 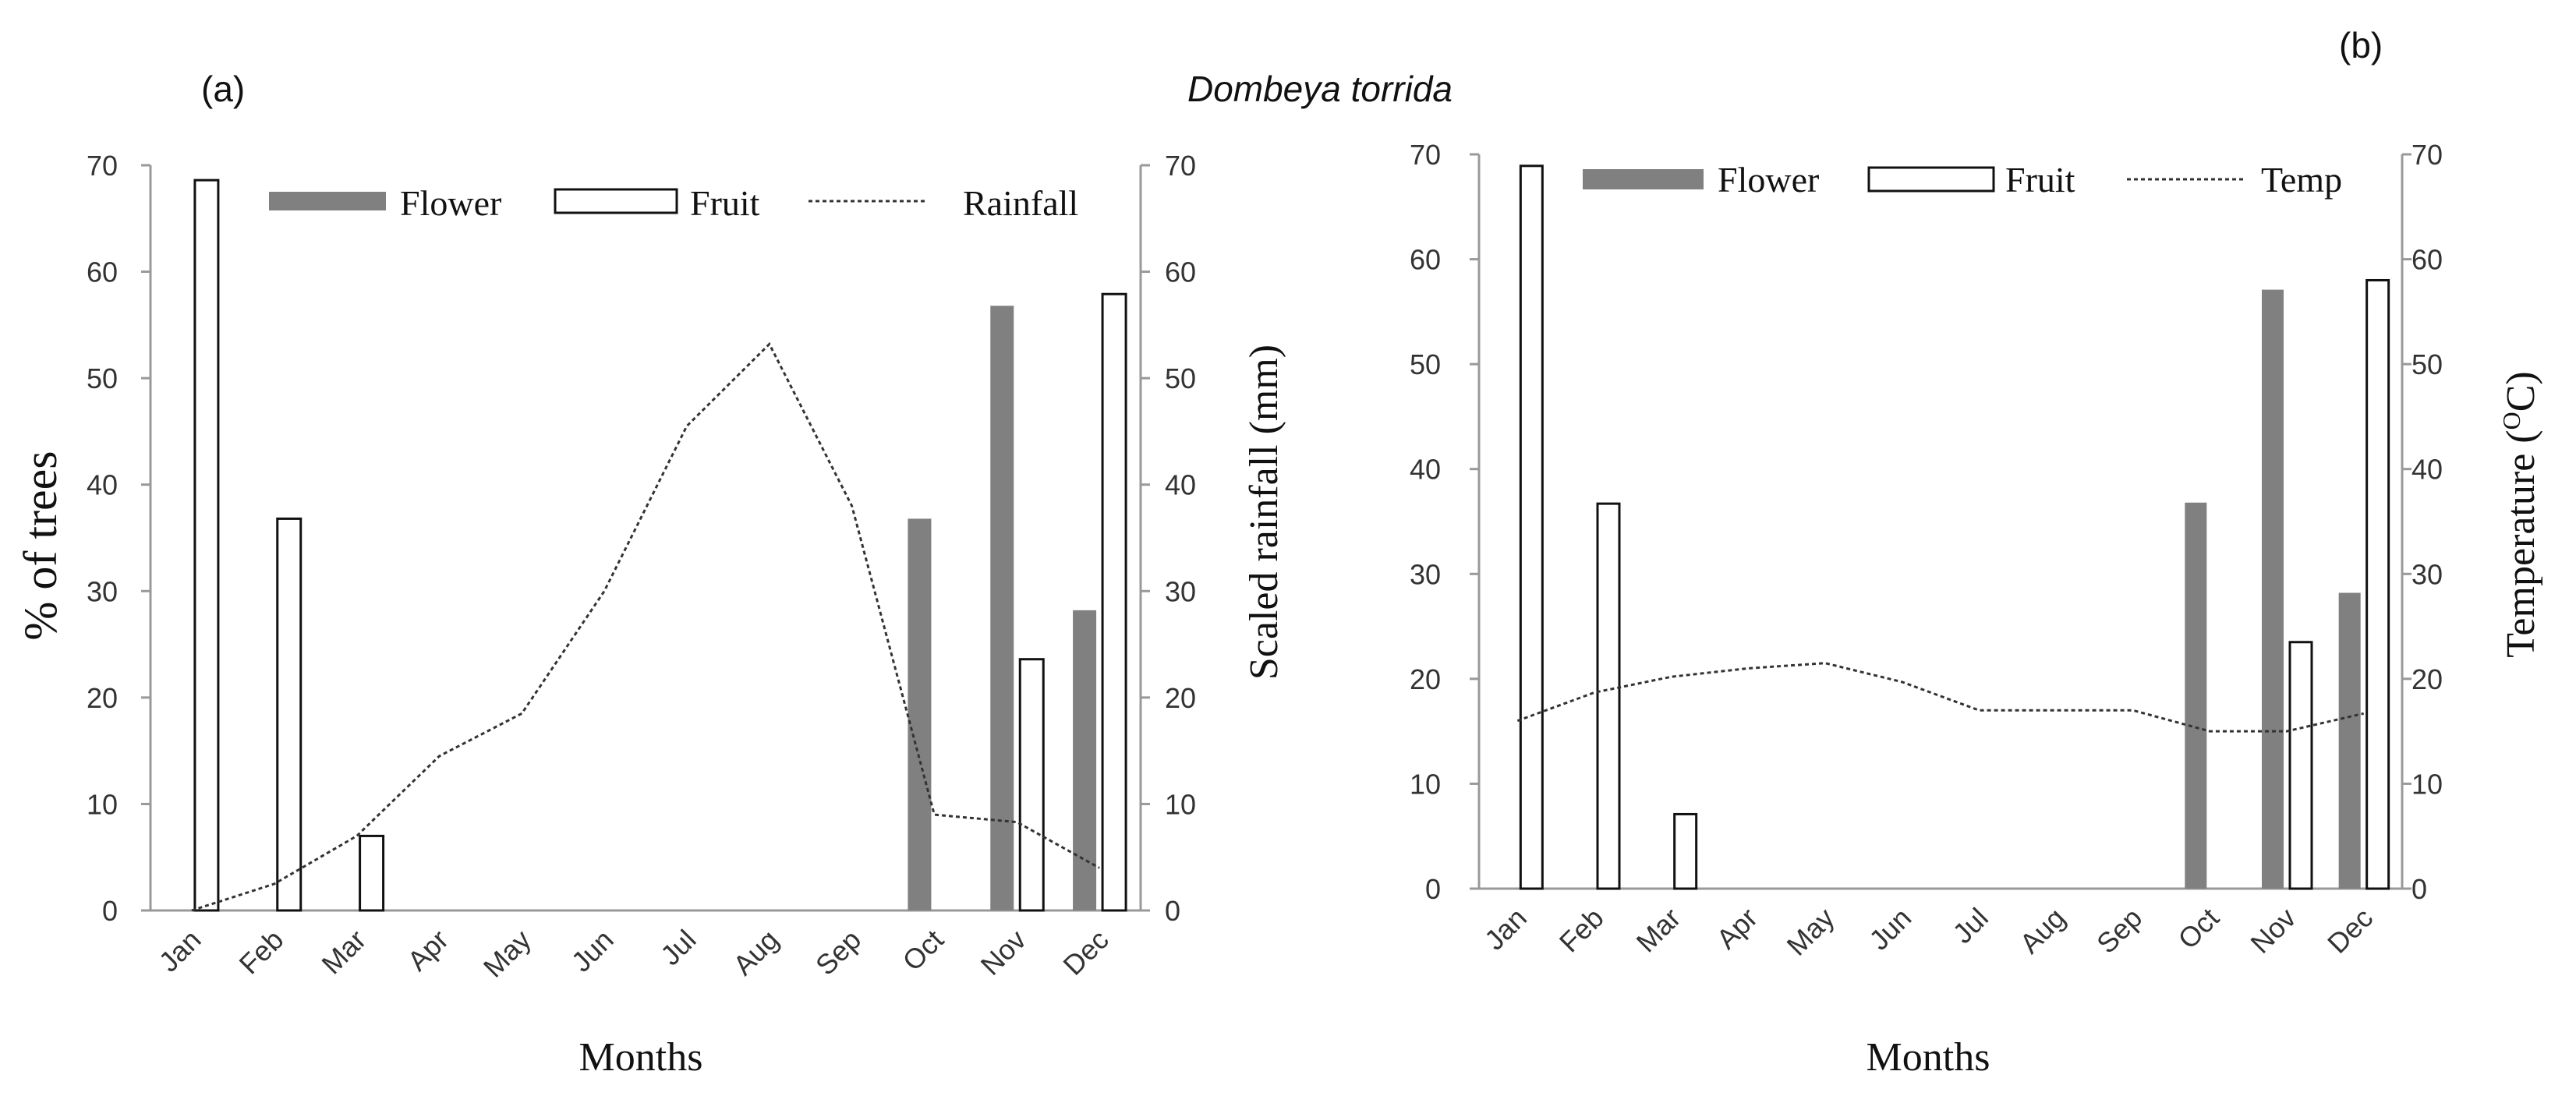 I want to click on bar-fruit-b-nov, so click(x=2300, y=765).